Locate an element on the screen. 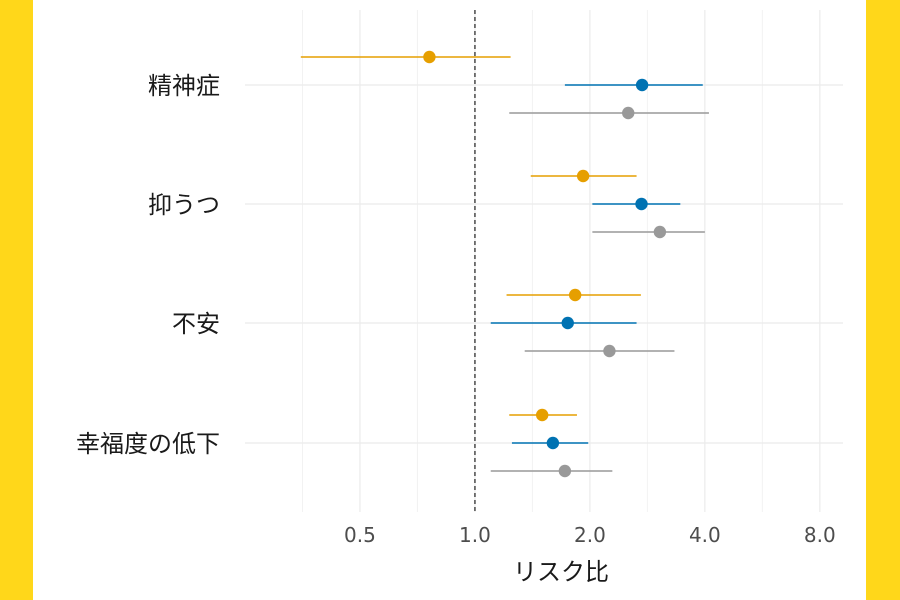 Image resolution: width=900 pixels, height=600 pixels. x-tick-label: 2.0 is located at coordinates (590, 535).